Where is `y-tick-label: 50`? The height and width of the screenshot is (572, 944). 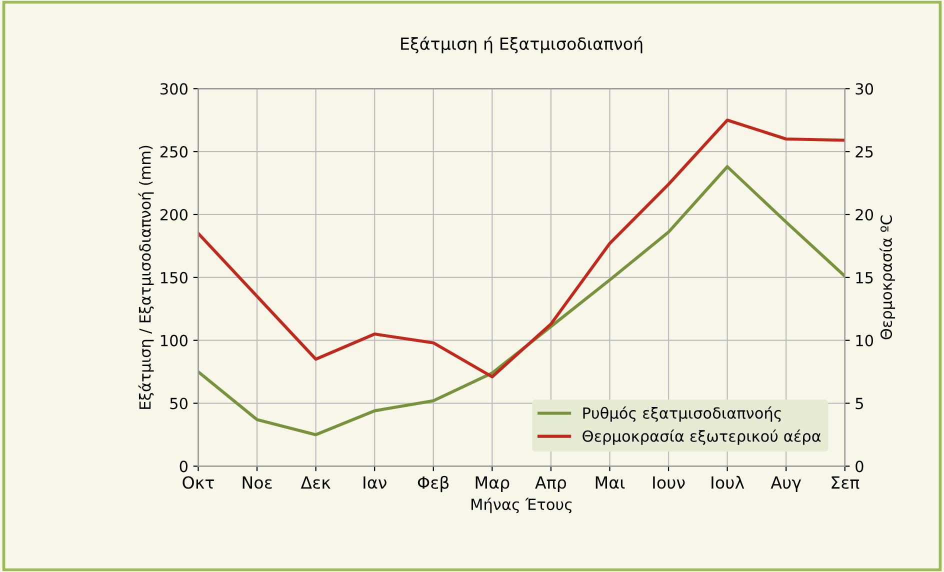
y-tick-label: 50 is located at coordinates (179, 404).